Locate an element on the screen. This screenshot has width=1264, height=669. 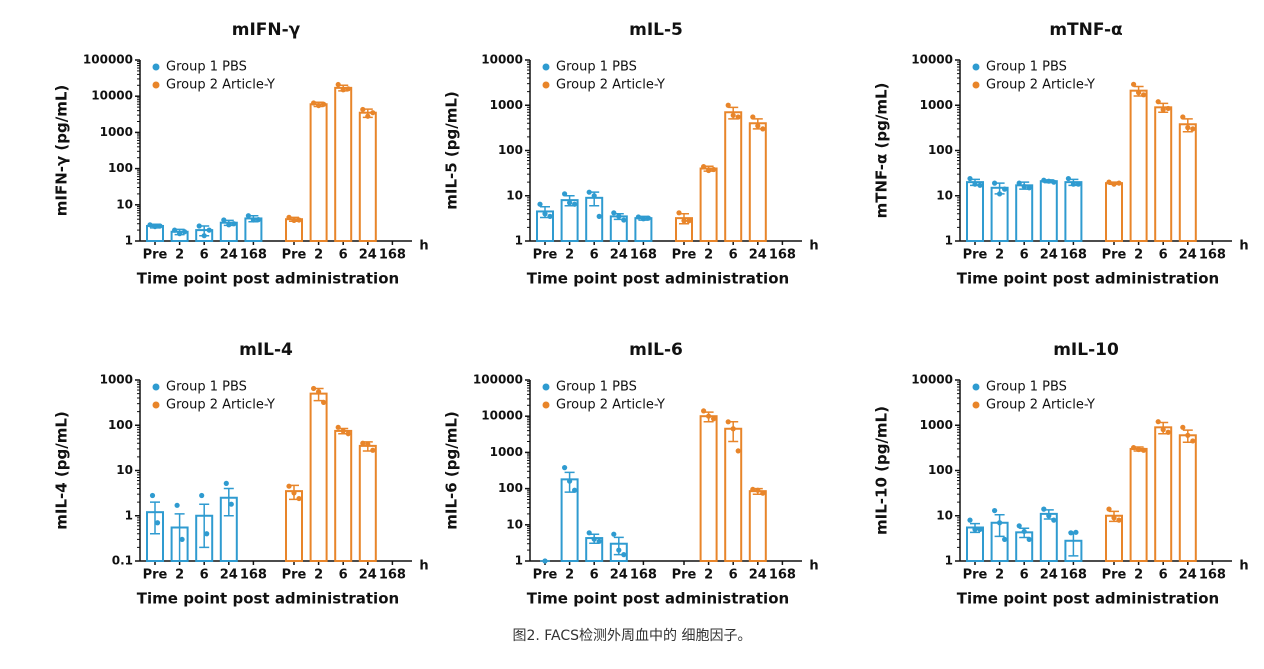
caption: 图2. FACS检测外周血中的 细胞因子。 is located at coordinates (631, 636).